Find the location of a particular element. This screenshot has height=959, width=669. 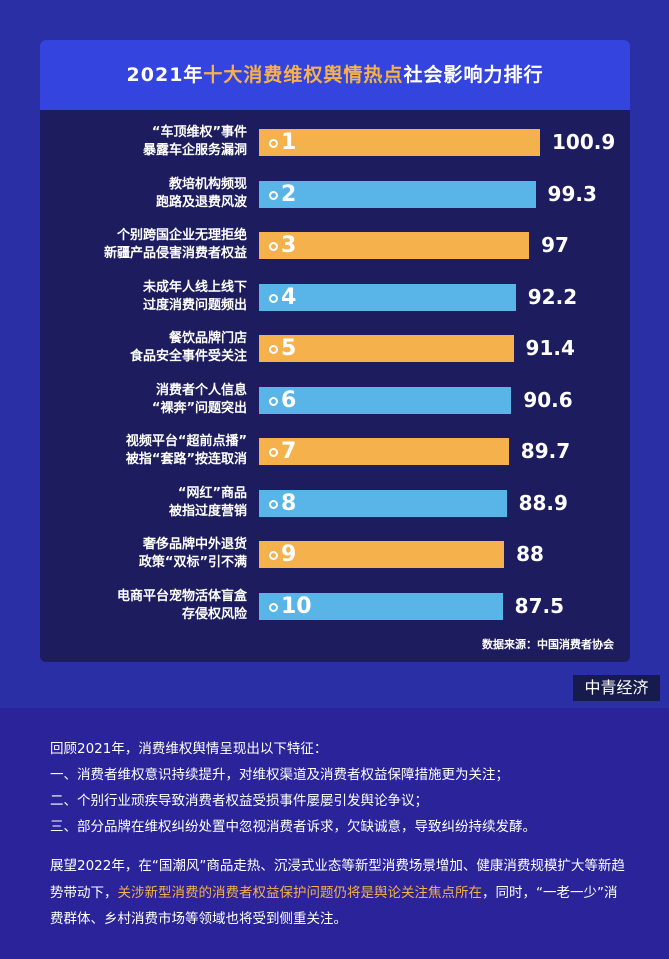

value-label: 87.5 is located at coordinates (539, 605).